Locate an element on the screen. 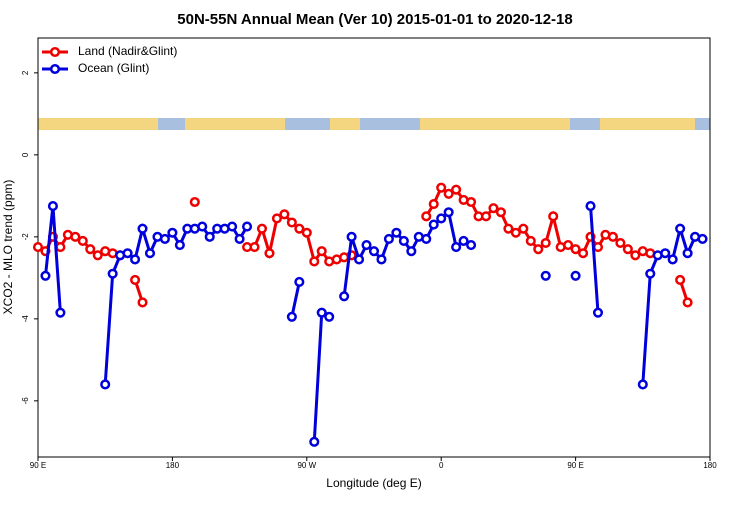 This screenshot has height=505, width=750. y-tick-label: -4 is located at coordinates (25, 319).